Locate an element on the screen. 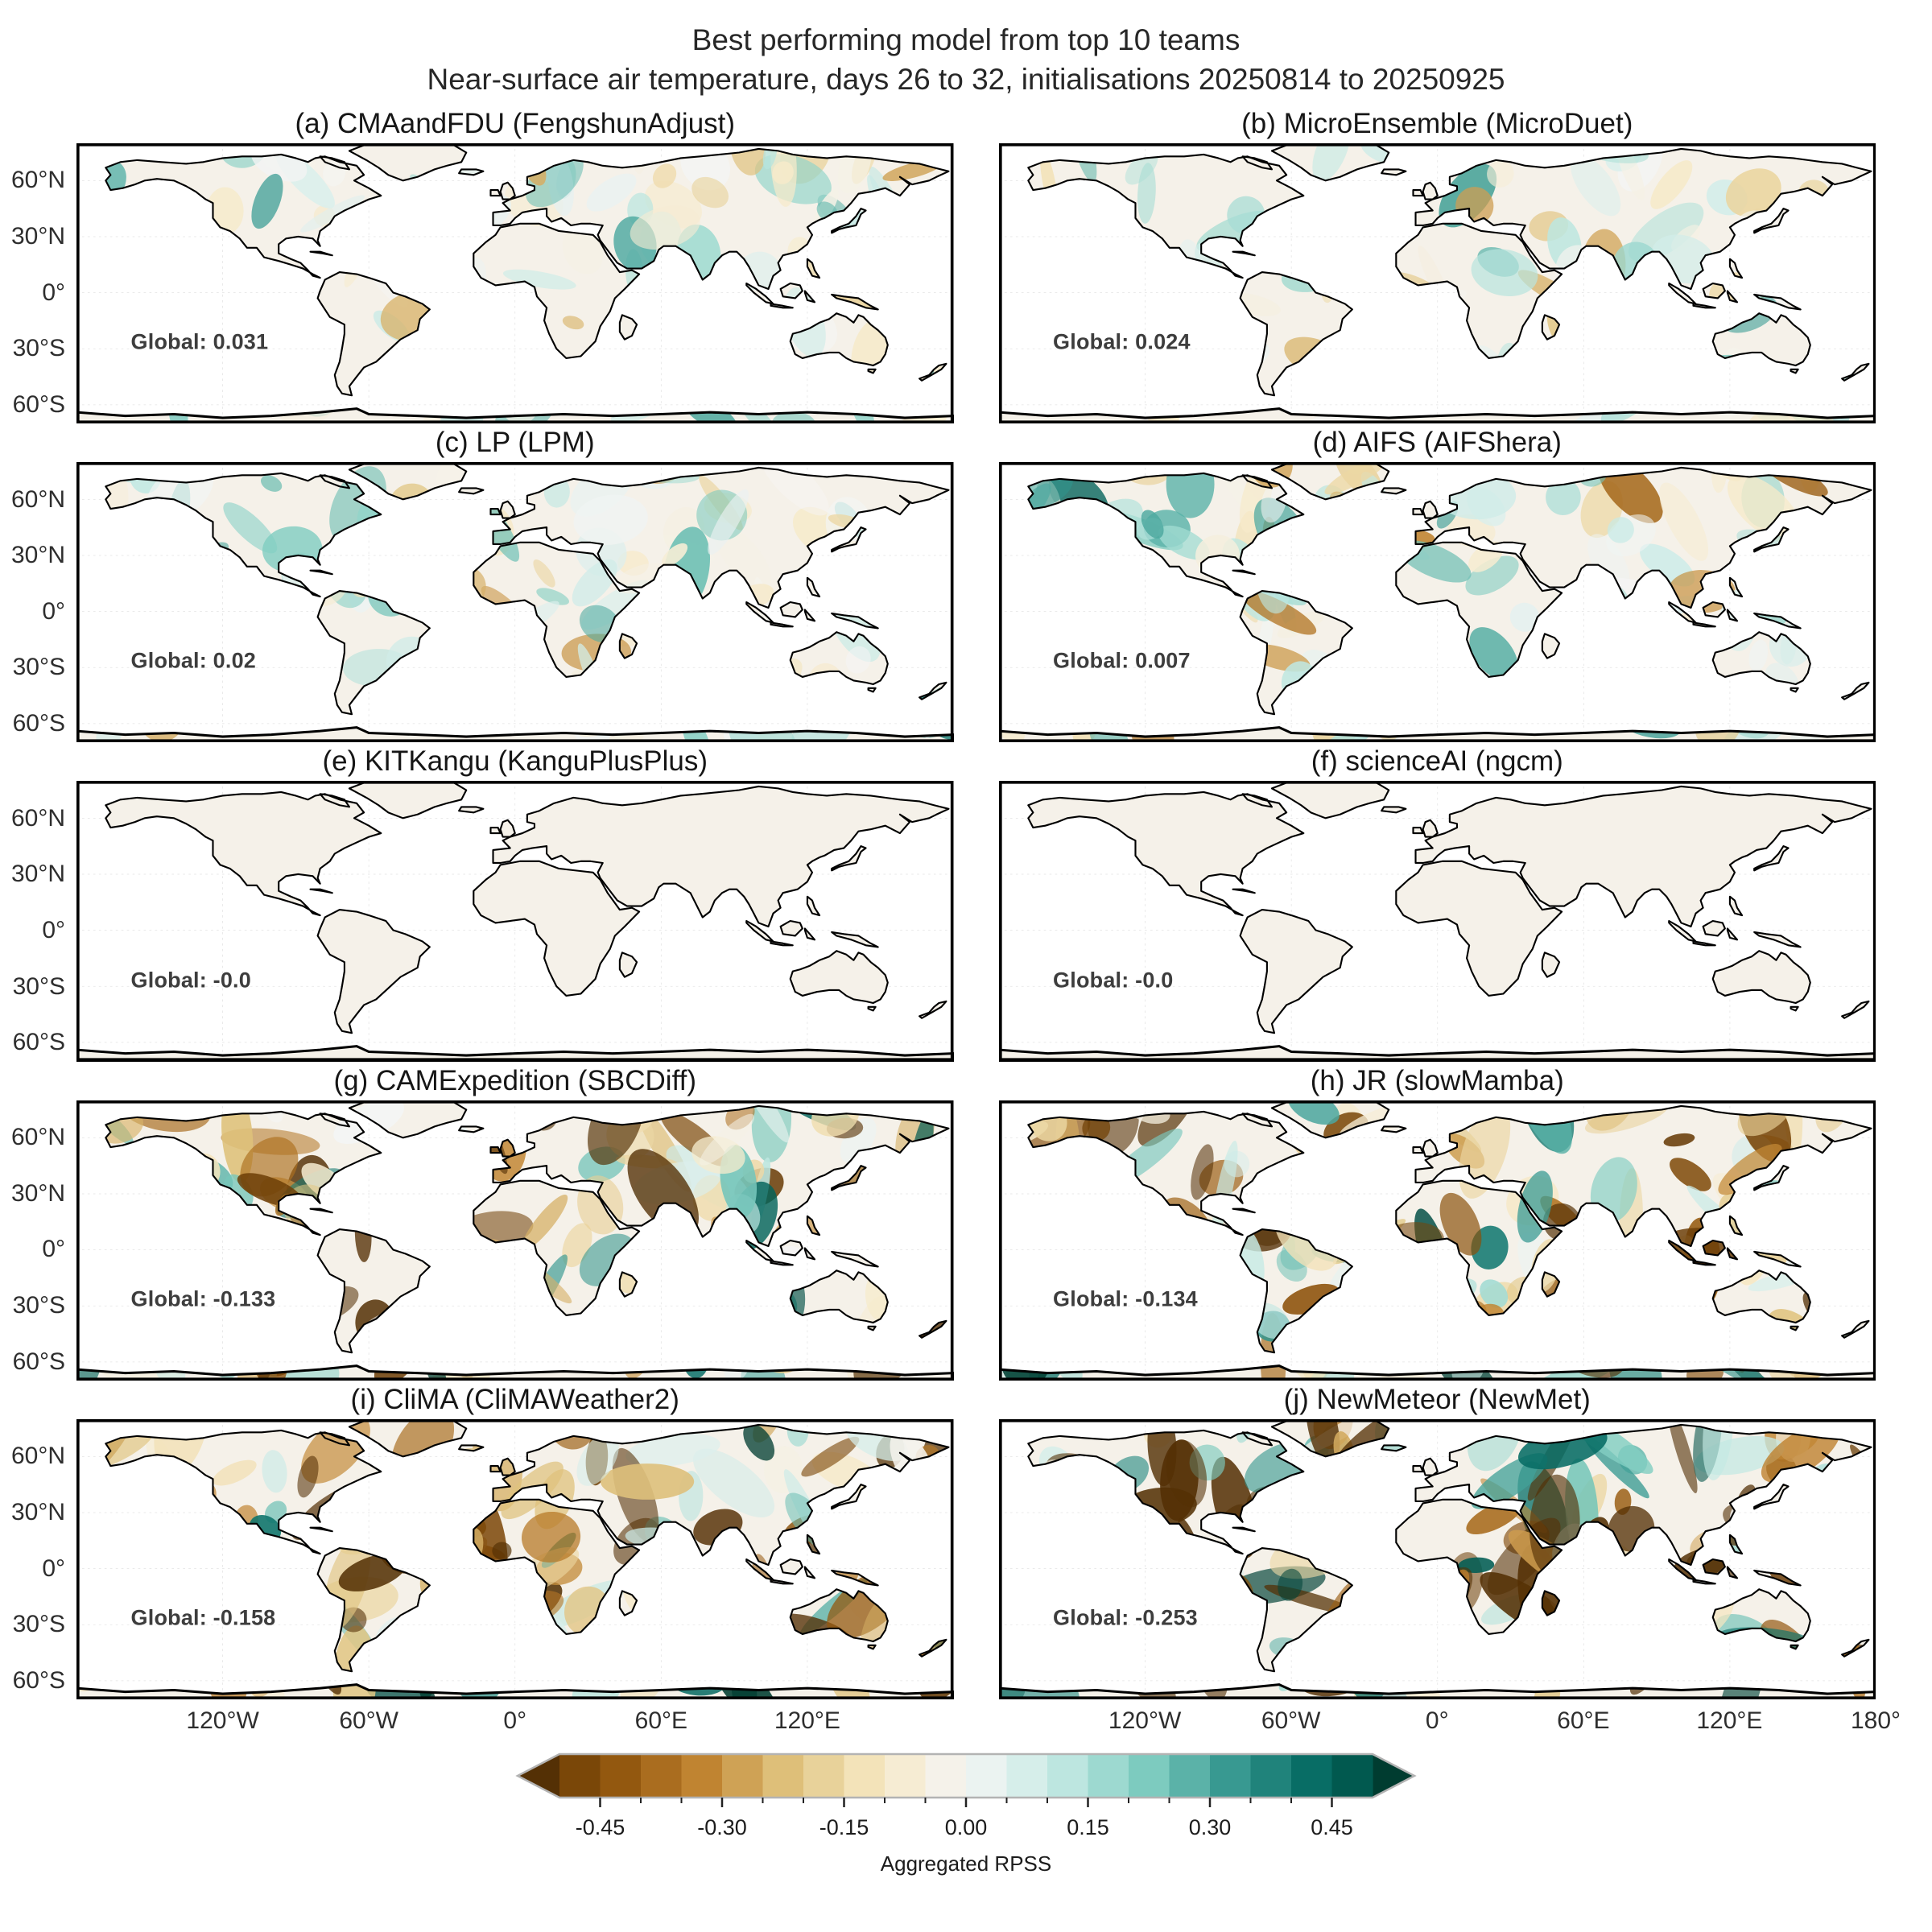 This screenshot has height=1932, width=1932. panel-d-map-area: Global: 0.007 is located at coordinates (1437, 602).